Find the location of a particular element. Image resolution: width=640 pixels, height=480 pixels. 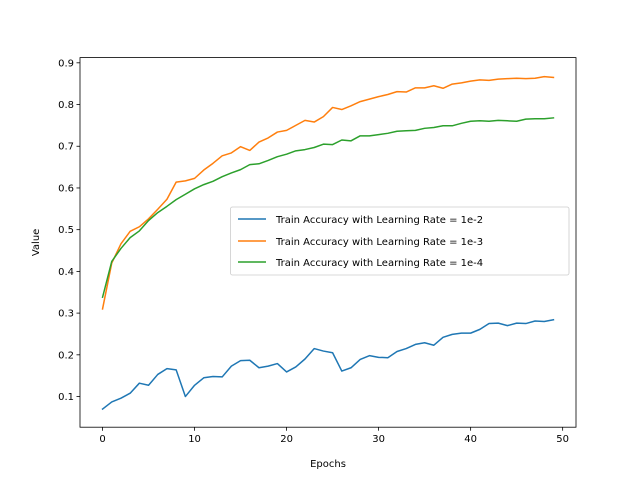

legend-label-1e-2: Train Accuracy with Learning Rate = 1e-2 is located at coordinates (379, 220).